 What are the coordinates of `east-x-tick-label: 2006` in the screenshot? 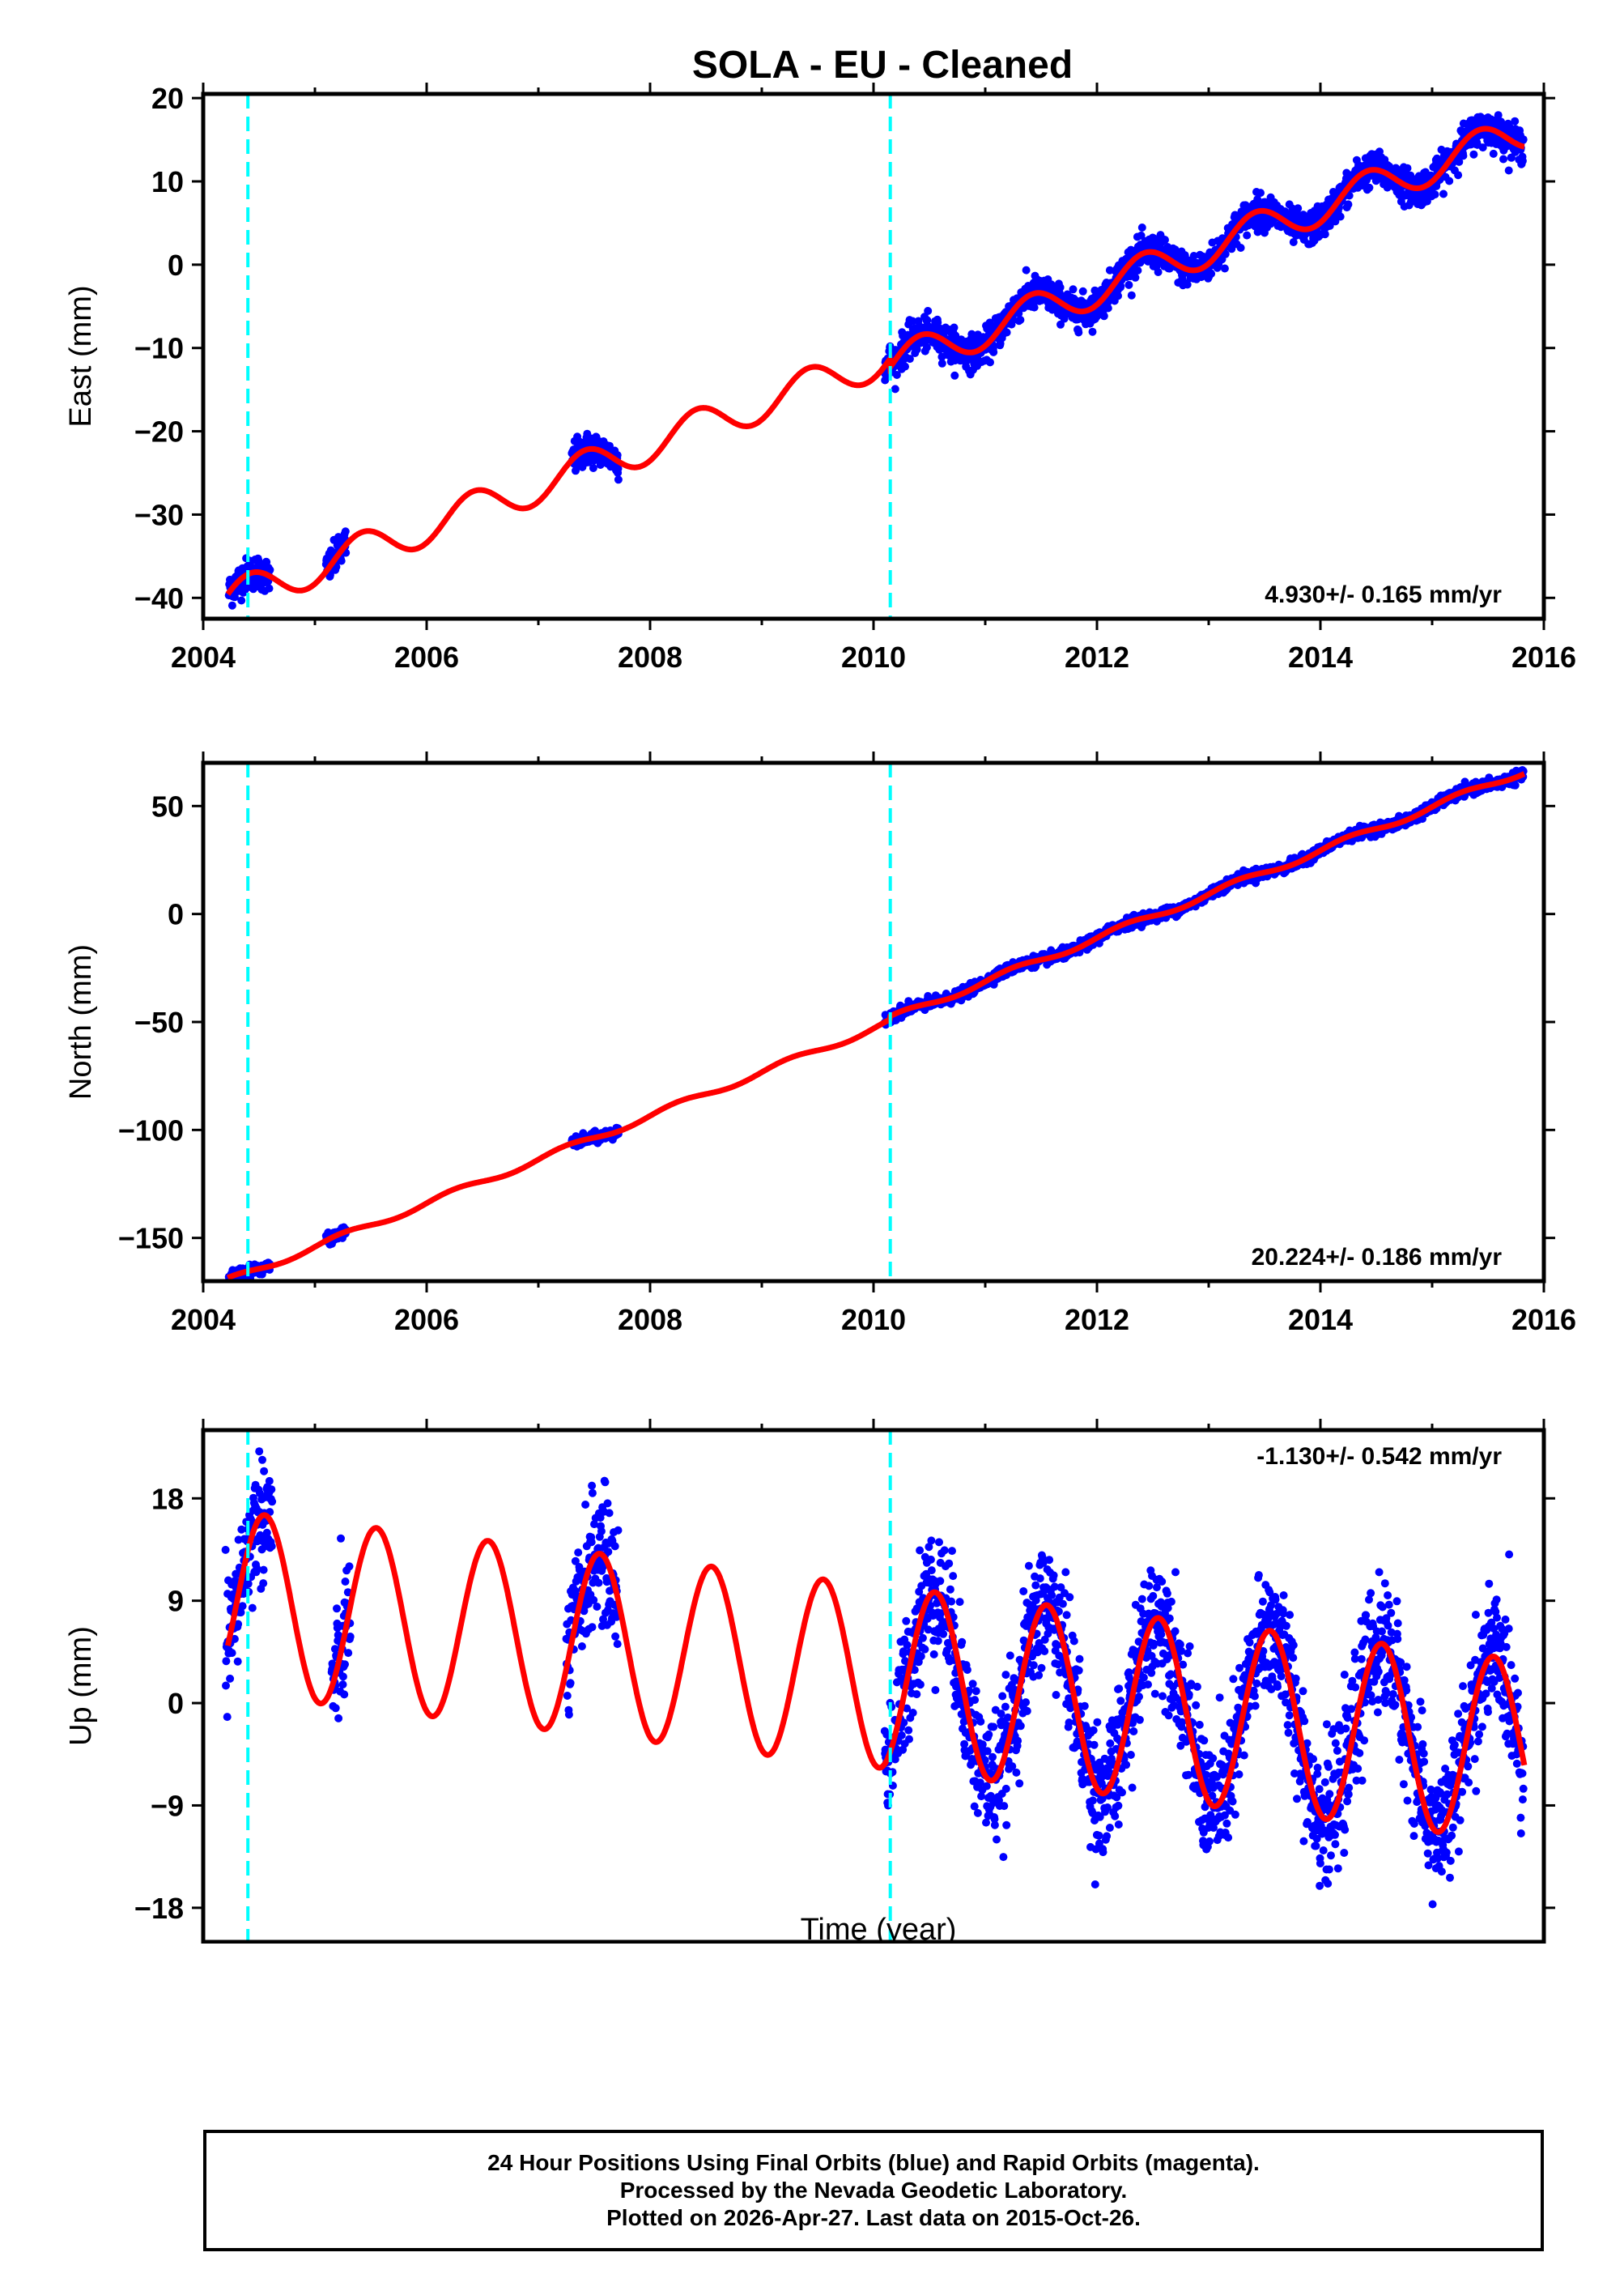 It's located at (426, 657).